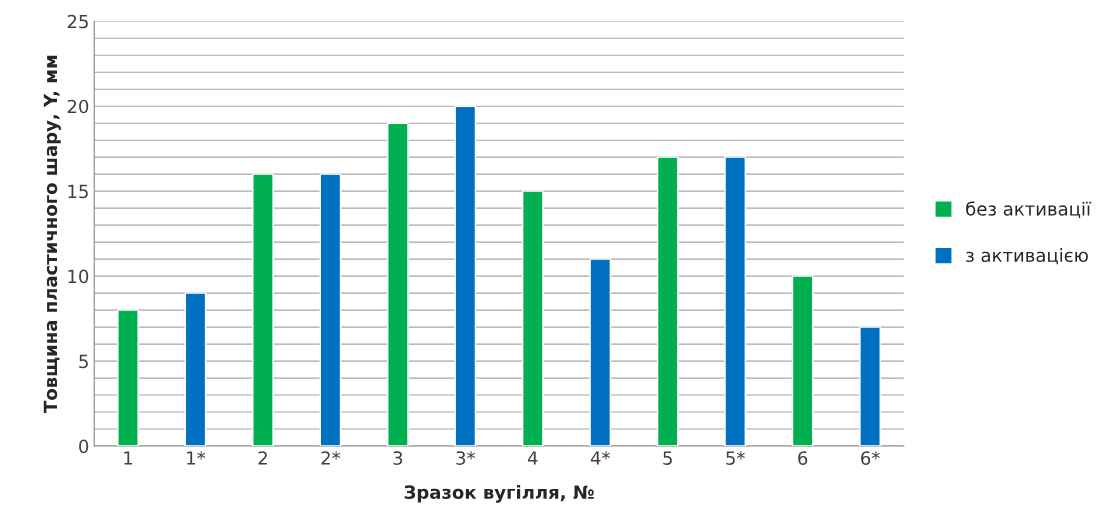 The width and height of the screenshot is (1109, 531). What do you see at coordinates (77, 21) in the screenshot?
I see `y-tick-label: 25` at bounding box center [77, 21].